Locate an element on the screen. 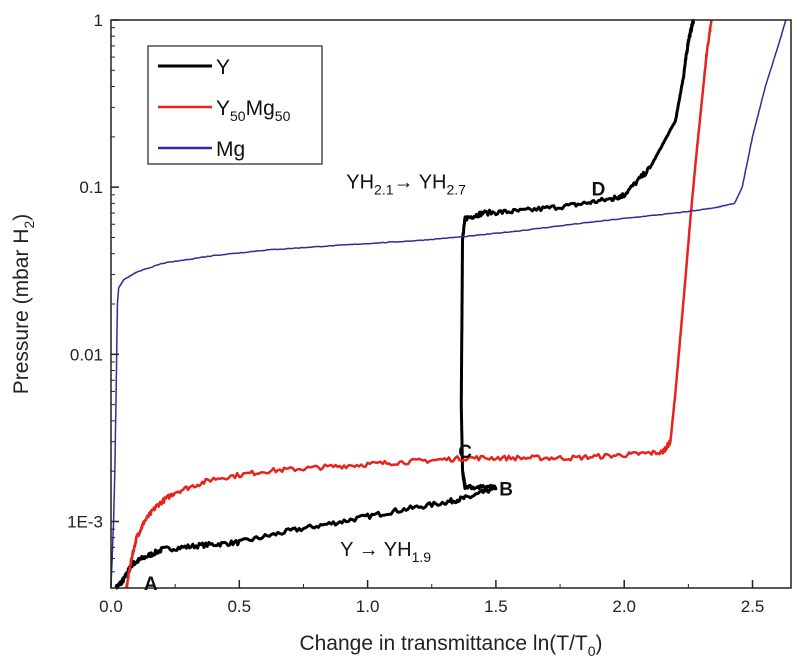  legend-label: Y50Mg50 is located at coordinates (253, 110).